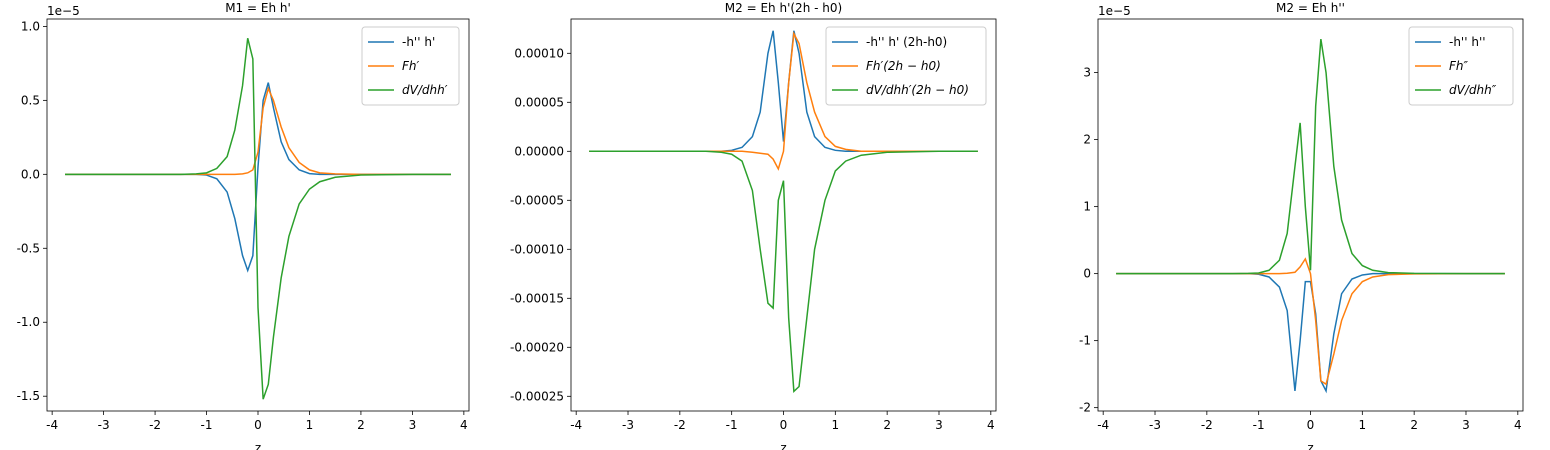 The width and height of the screenshot is (1550, 450). Describe the element at coordinates (537, 347) in the screenshot. I see `y-tick-label: -0.00020` at that location.